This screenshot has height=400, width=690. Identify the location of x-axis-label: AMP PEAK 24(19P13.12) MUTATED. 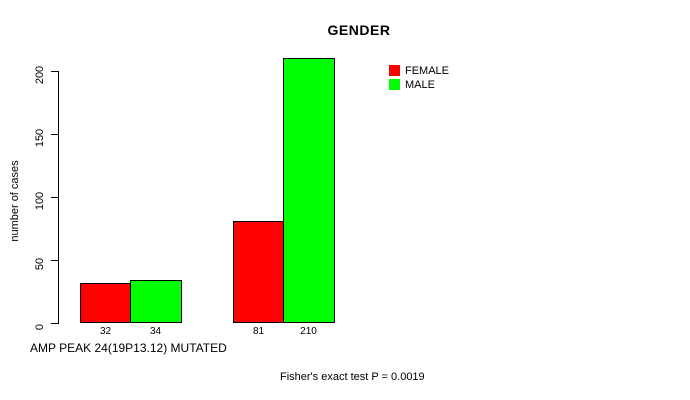
(128, 348).